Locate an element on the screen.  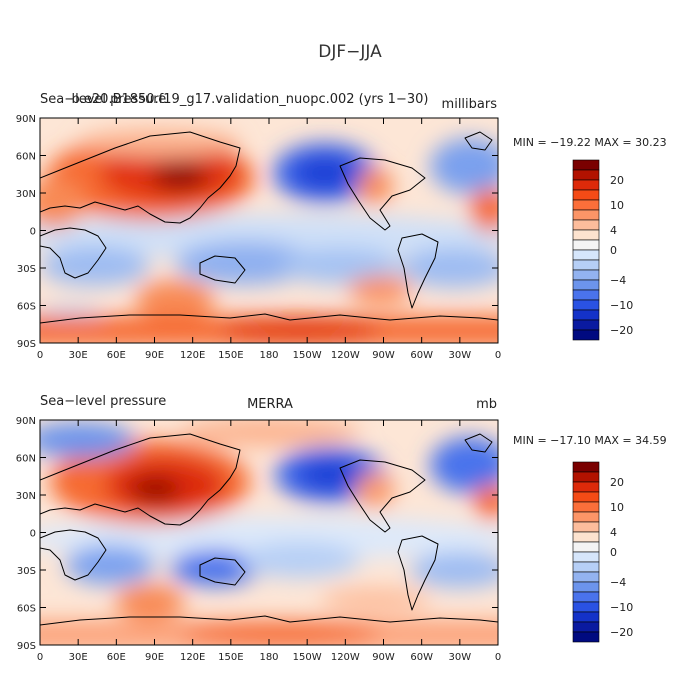
y-tick-label: 60S is located at coordinates (26, 307).